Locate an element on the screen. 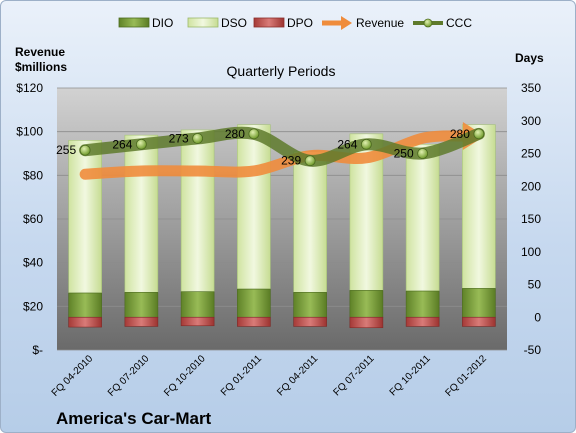 This screenshot has height=433, width=576. x-tick-label: FQ 01-2012 is located at coordinates (466, 376).